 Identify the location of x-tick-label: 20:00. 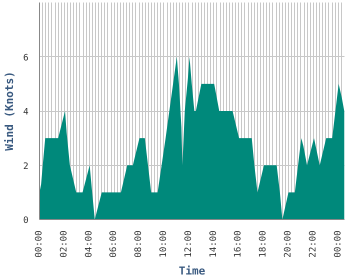
(288, 244).